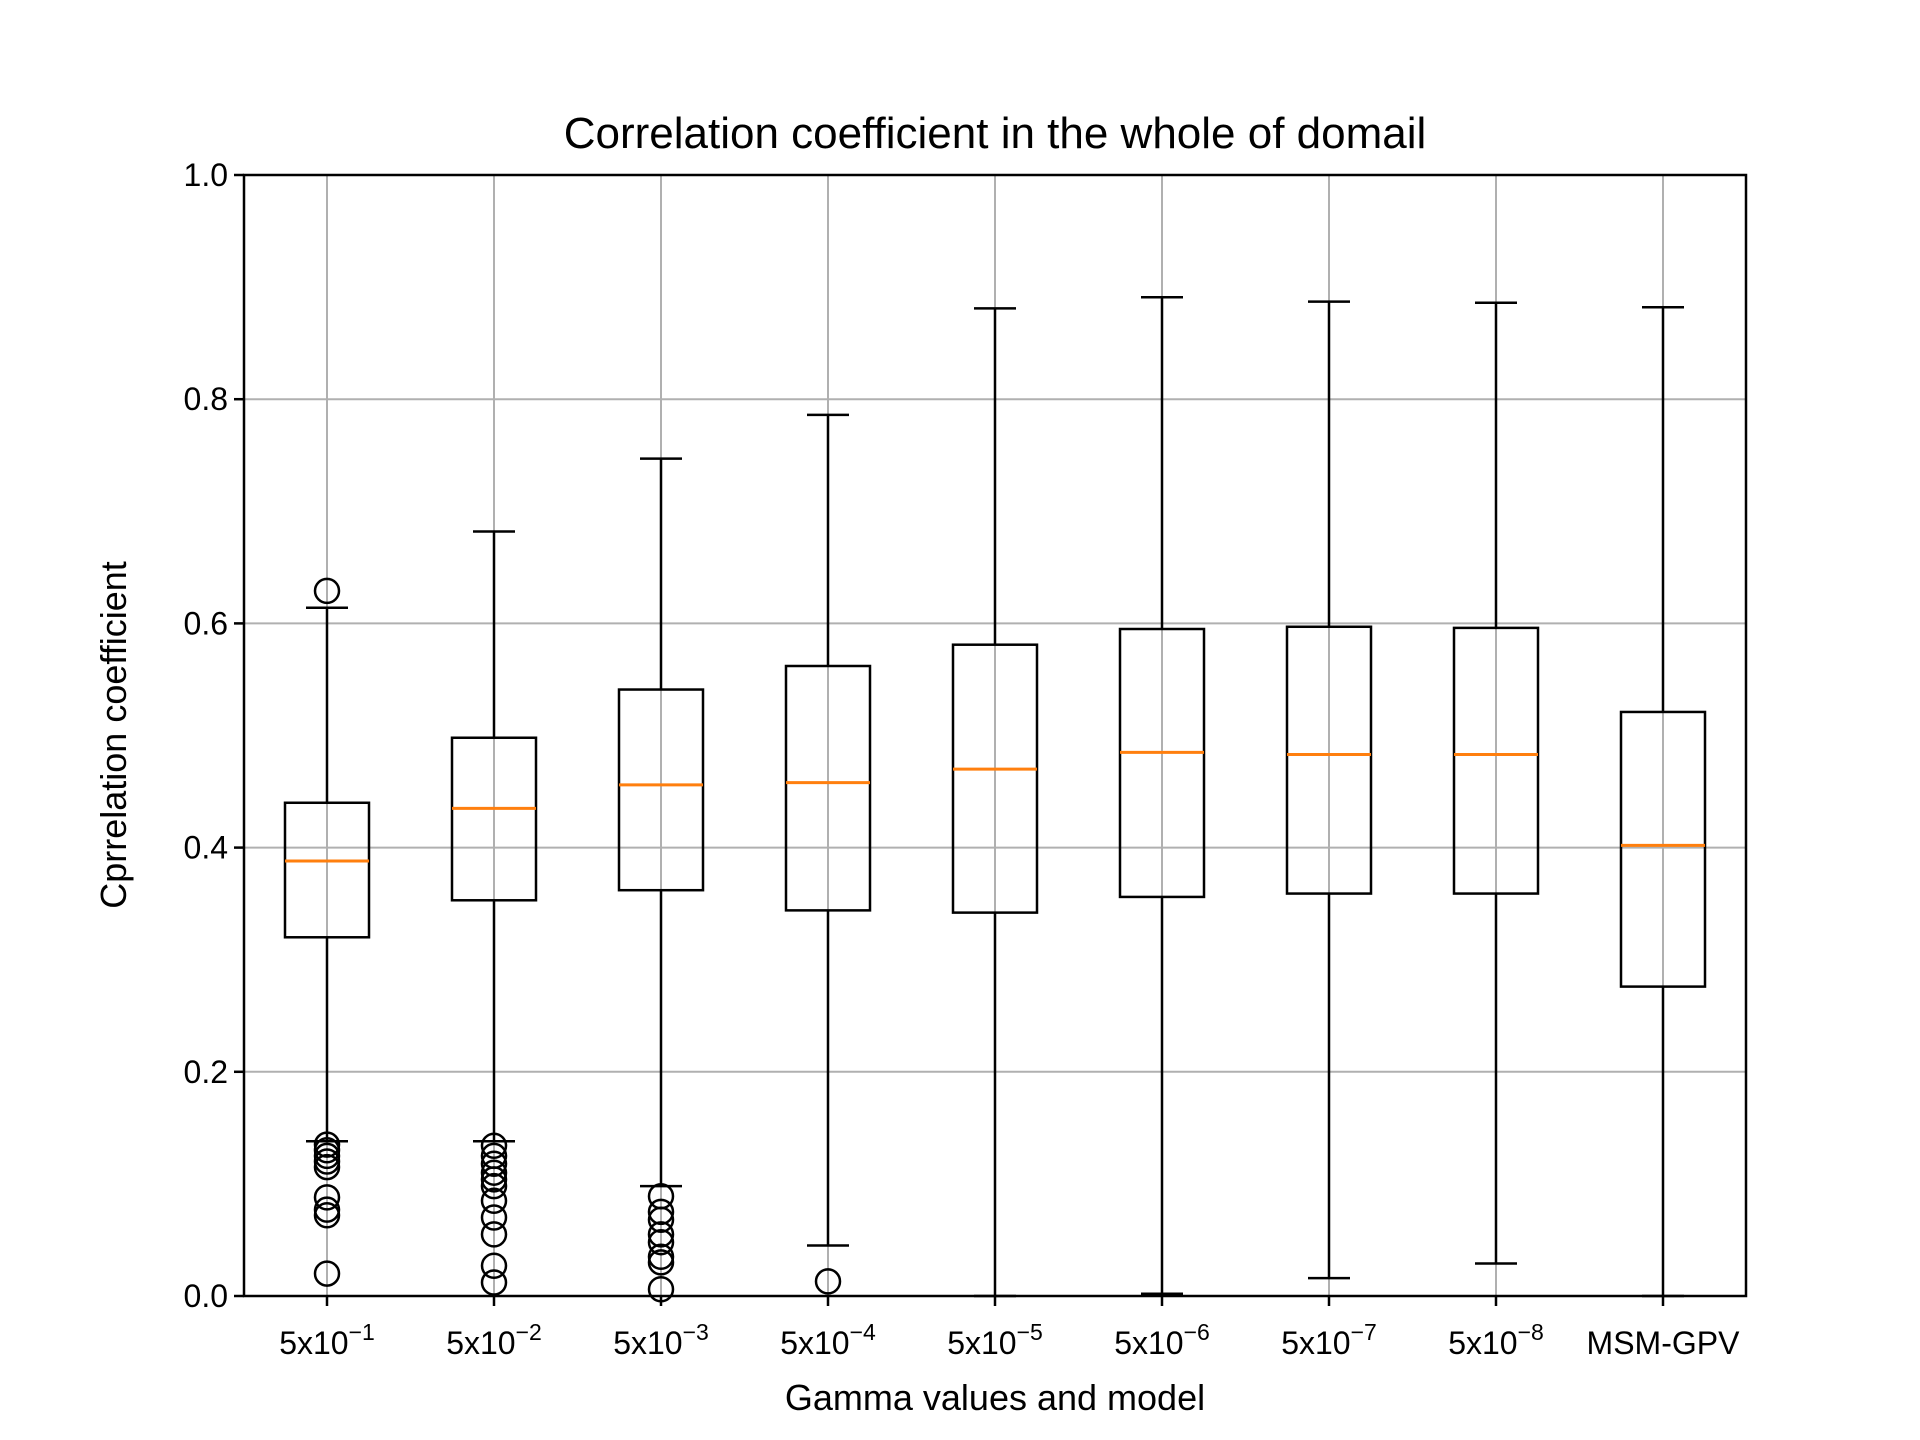 This screenshot has width=1920, height=1440. I want to click on x-tick-label-exponent: −6, so click(1197, 1332).